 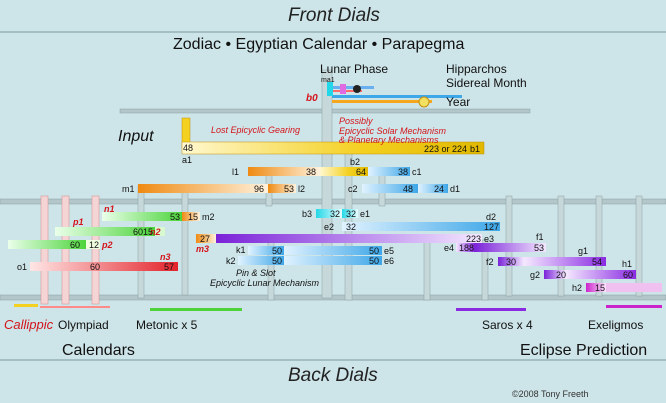 I want to click on lunar-phase-label: Lunar Phase, so click(x=354, y=69).